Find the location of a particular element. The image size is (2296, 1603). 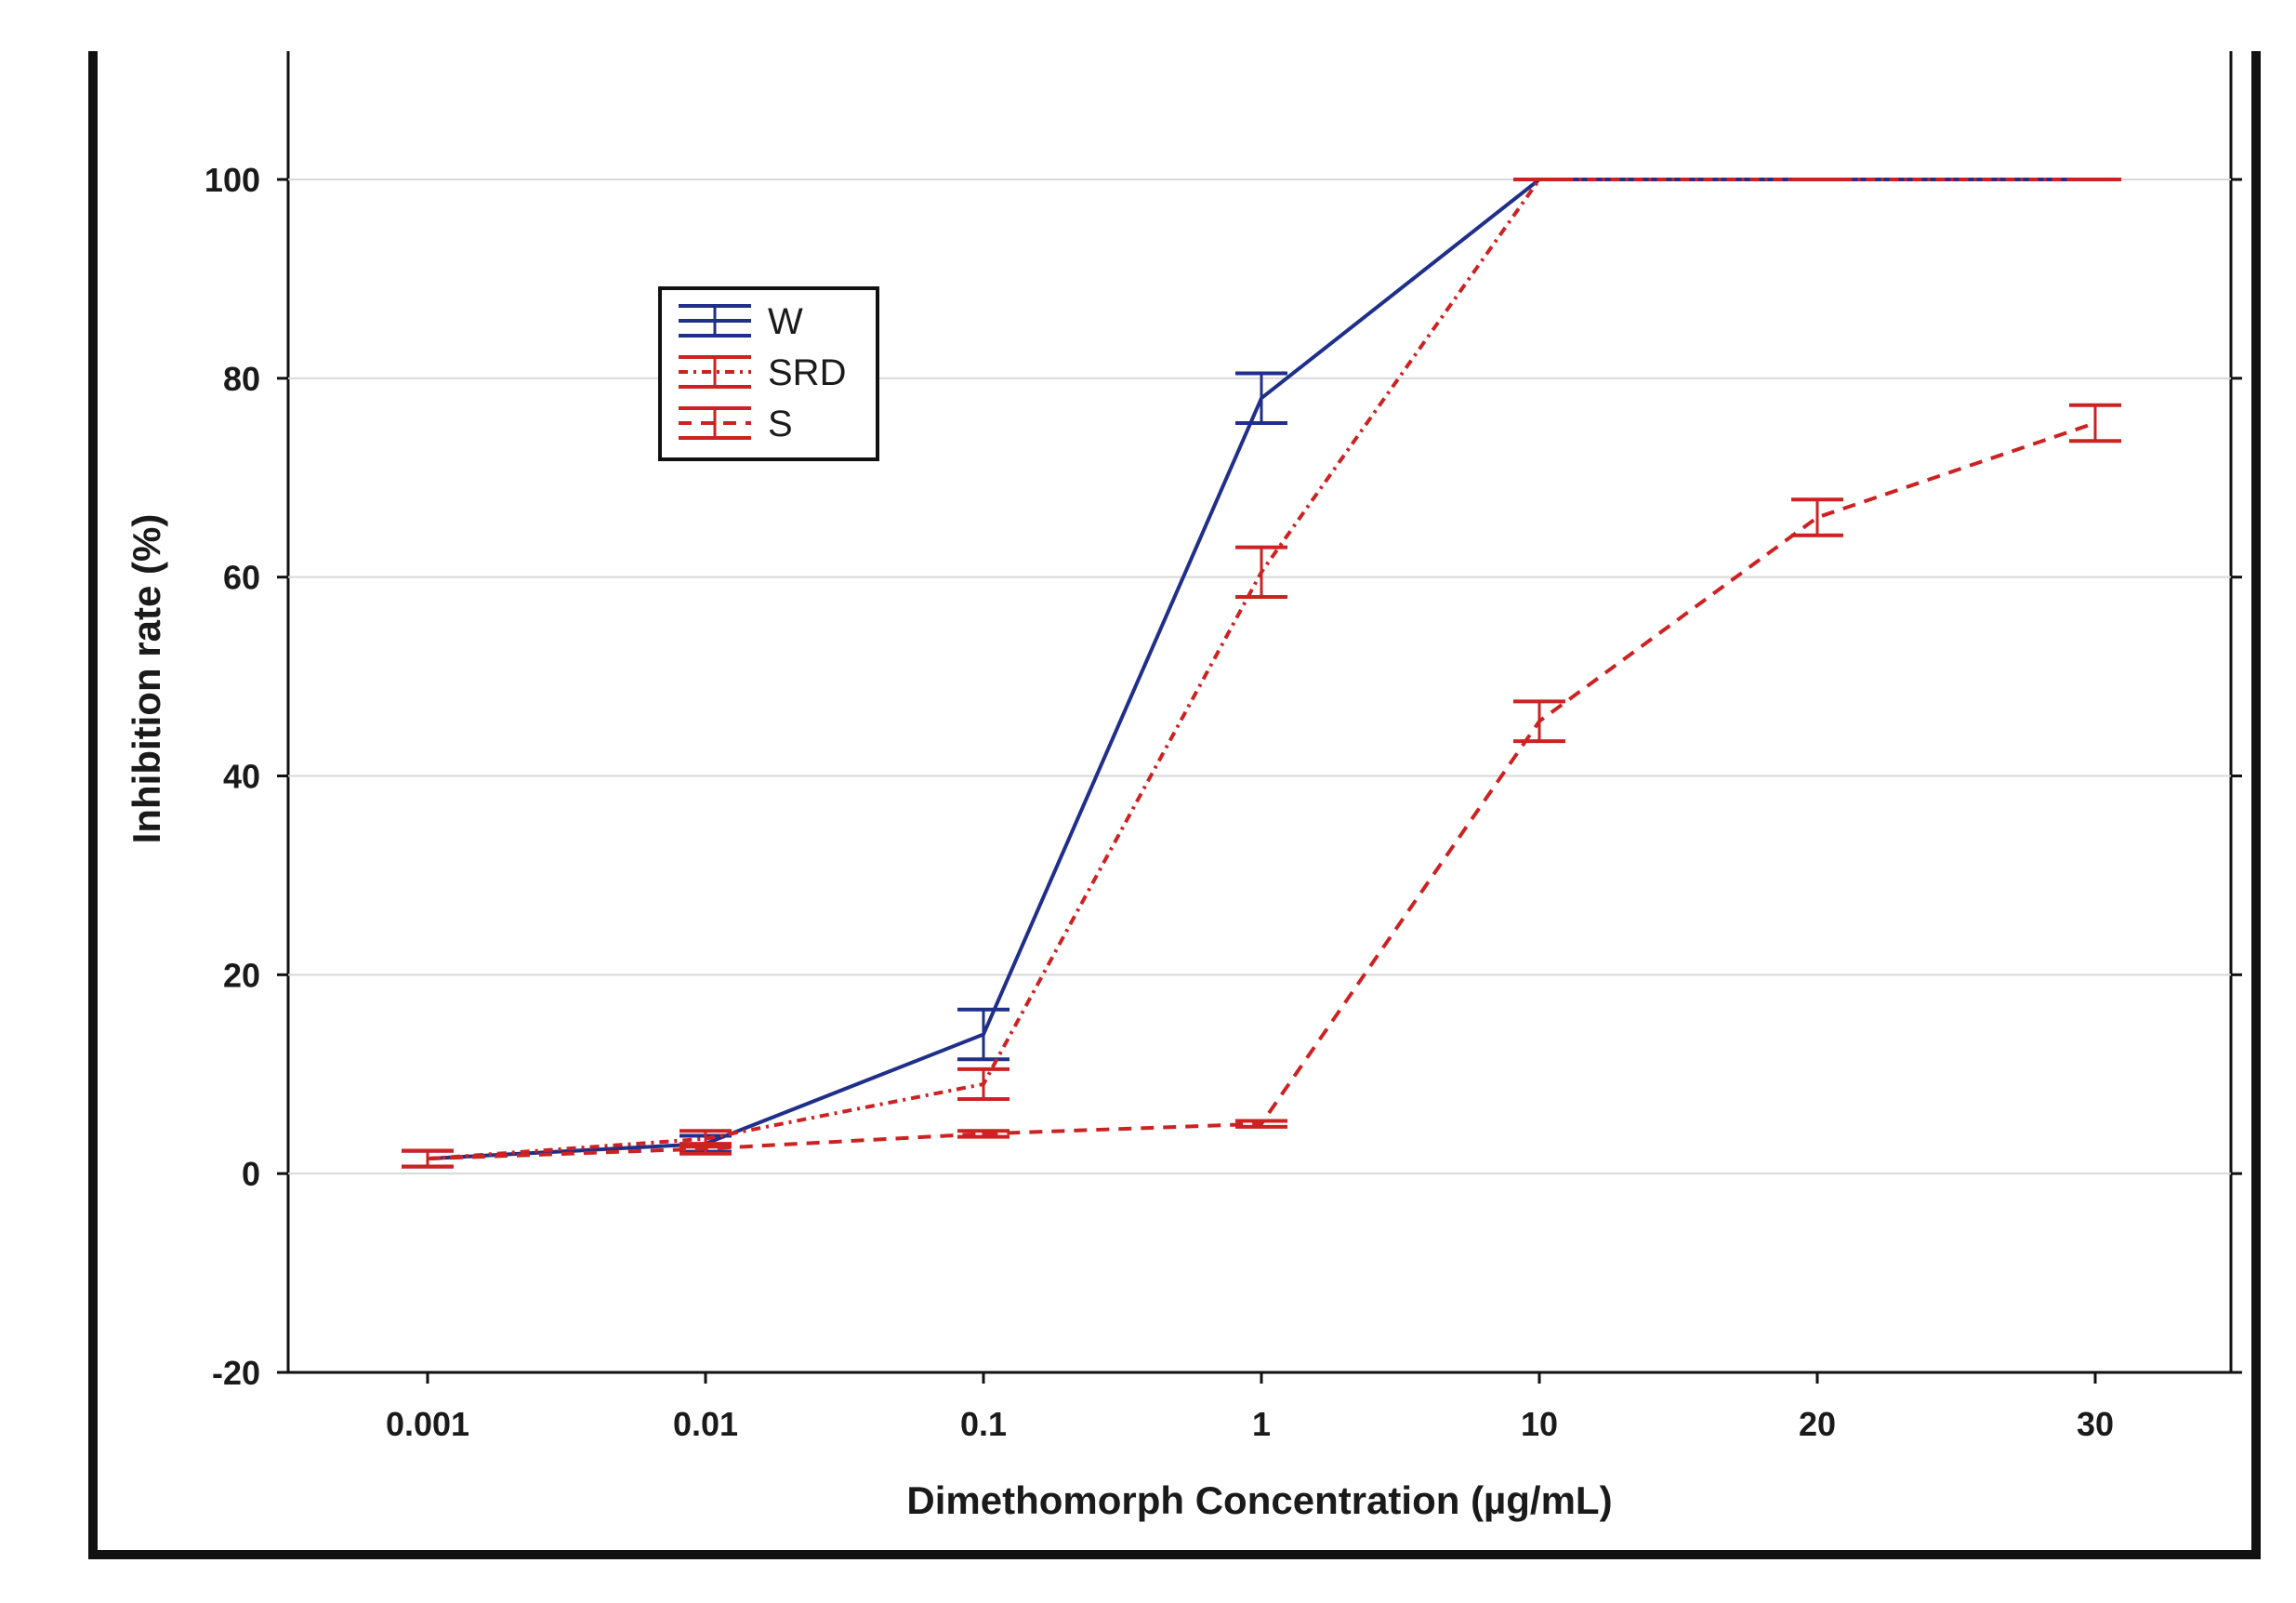

legend: W SRD S is located at coordinates (769, 373).